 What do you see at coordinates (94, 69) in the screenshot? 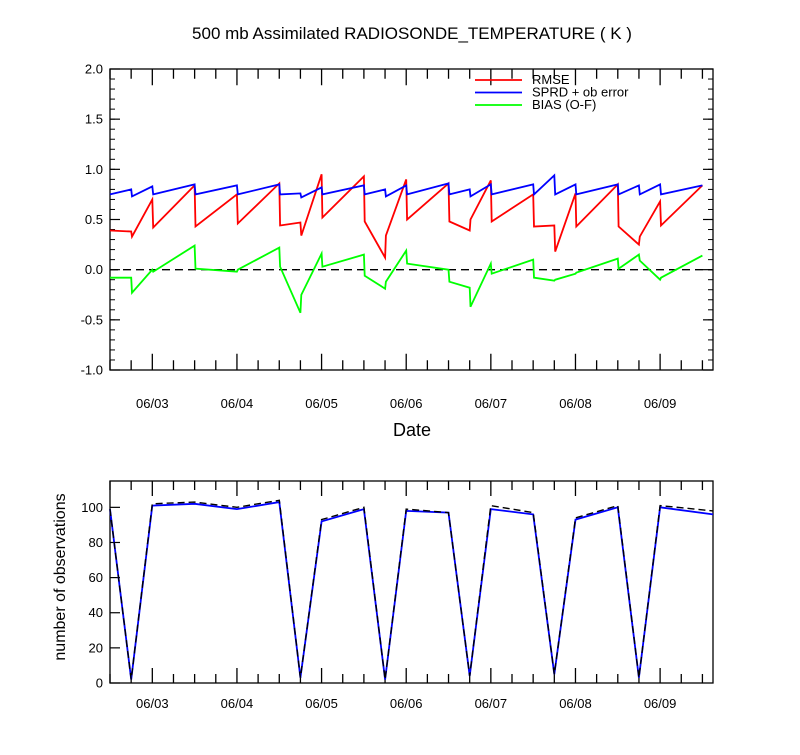
I see `top-y-tick-label: 2.0` at bounding box center [94, 69].